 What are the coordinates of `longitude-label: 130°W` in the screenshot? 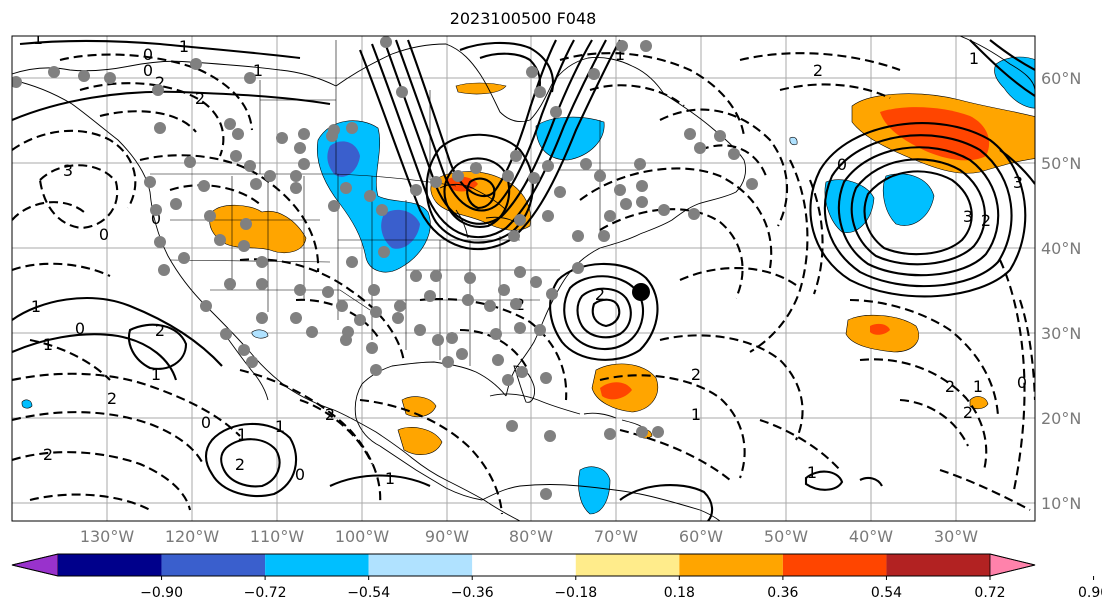 It's located at (107, 536).